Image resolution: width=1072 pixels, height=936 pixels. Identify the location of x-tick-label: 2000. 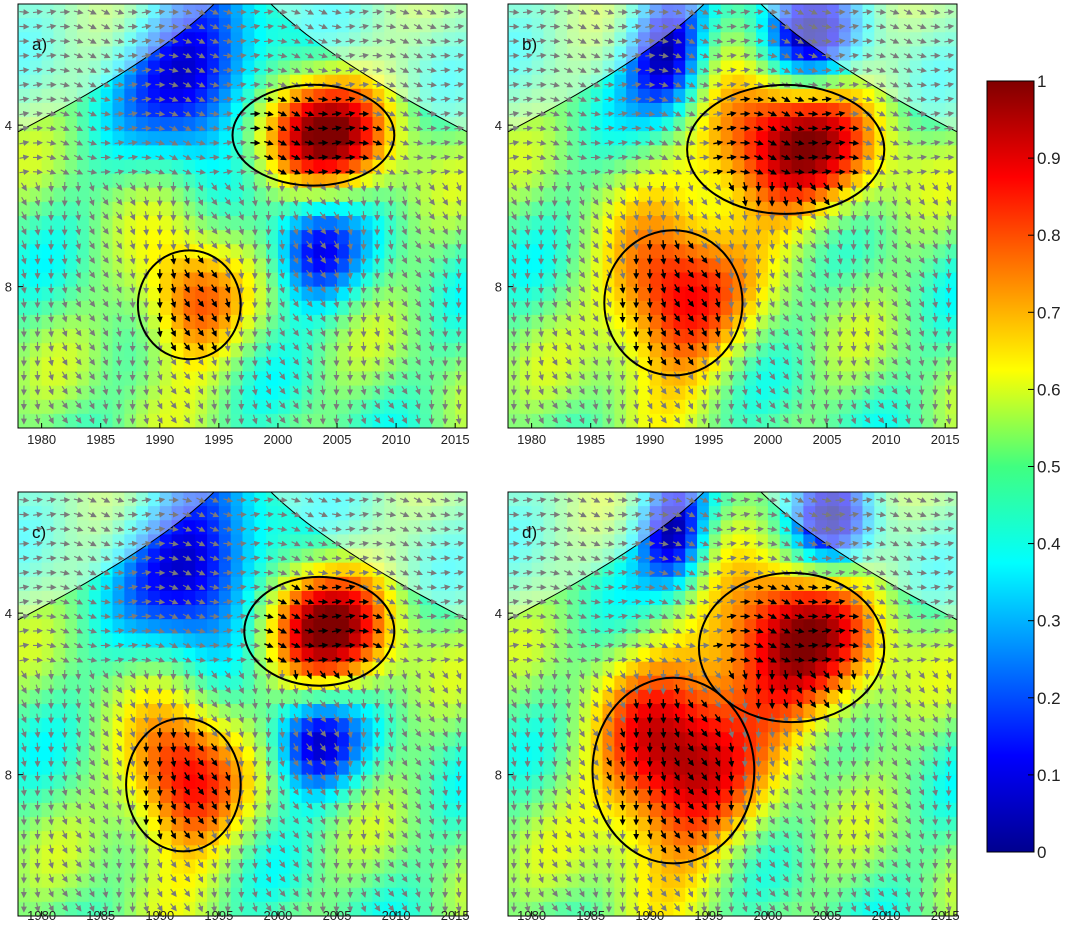
(767, 439).